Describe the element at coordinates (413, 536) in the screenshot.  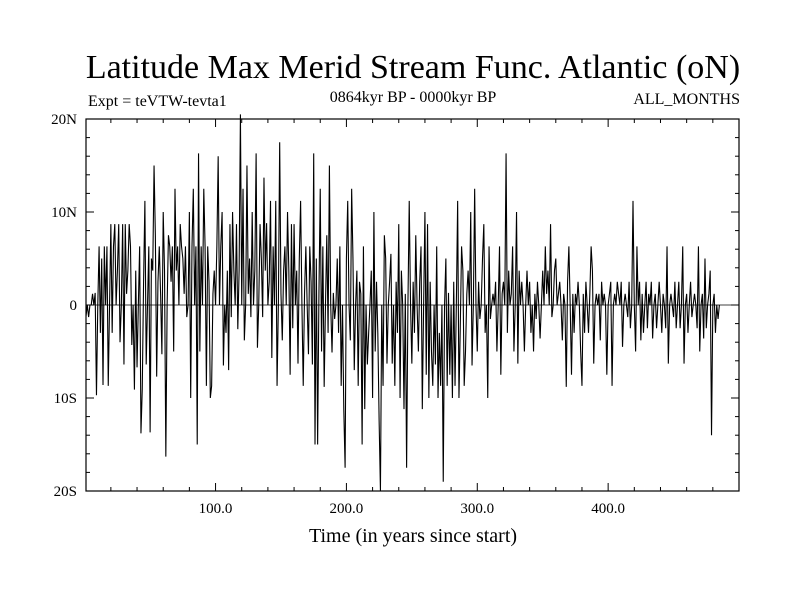
I see `x-axis-label: Time (in years since start)` at that location.